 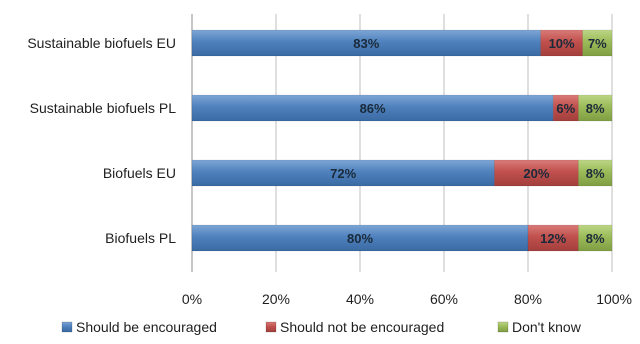 What do you see at coordinates (103, 108) in the screenshot?
I see `category-label: Sustainable biofuels PL` at bounding box center [103, 108].